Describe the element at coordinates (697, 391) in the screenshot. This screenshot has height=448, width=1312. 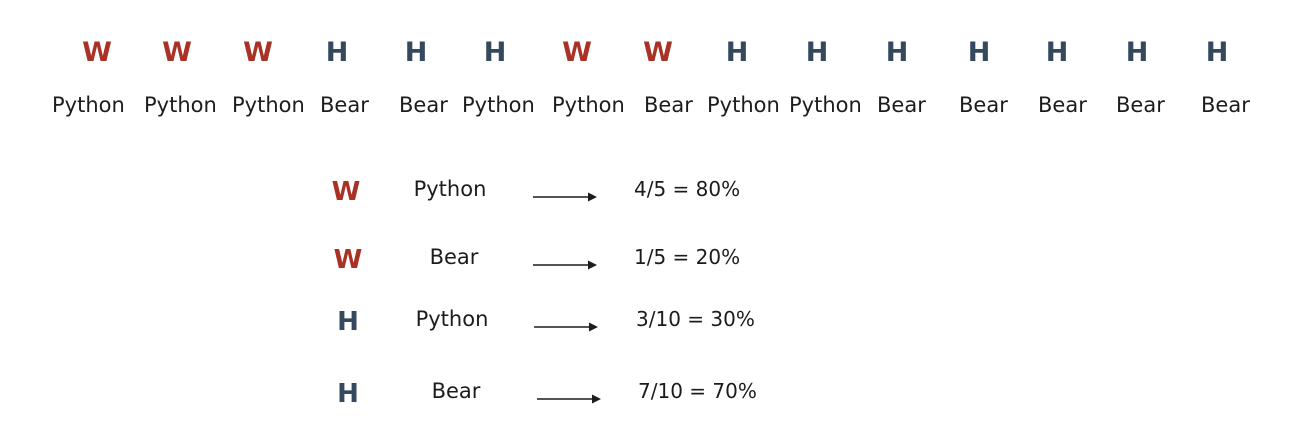
I see `row-result: 7/10 = 70%` at that location.